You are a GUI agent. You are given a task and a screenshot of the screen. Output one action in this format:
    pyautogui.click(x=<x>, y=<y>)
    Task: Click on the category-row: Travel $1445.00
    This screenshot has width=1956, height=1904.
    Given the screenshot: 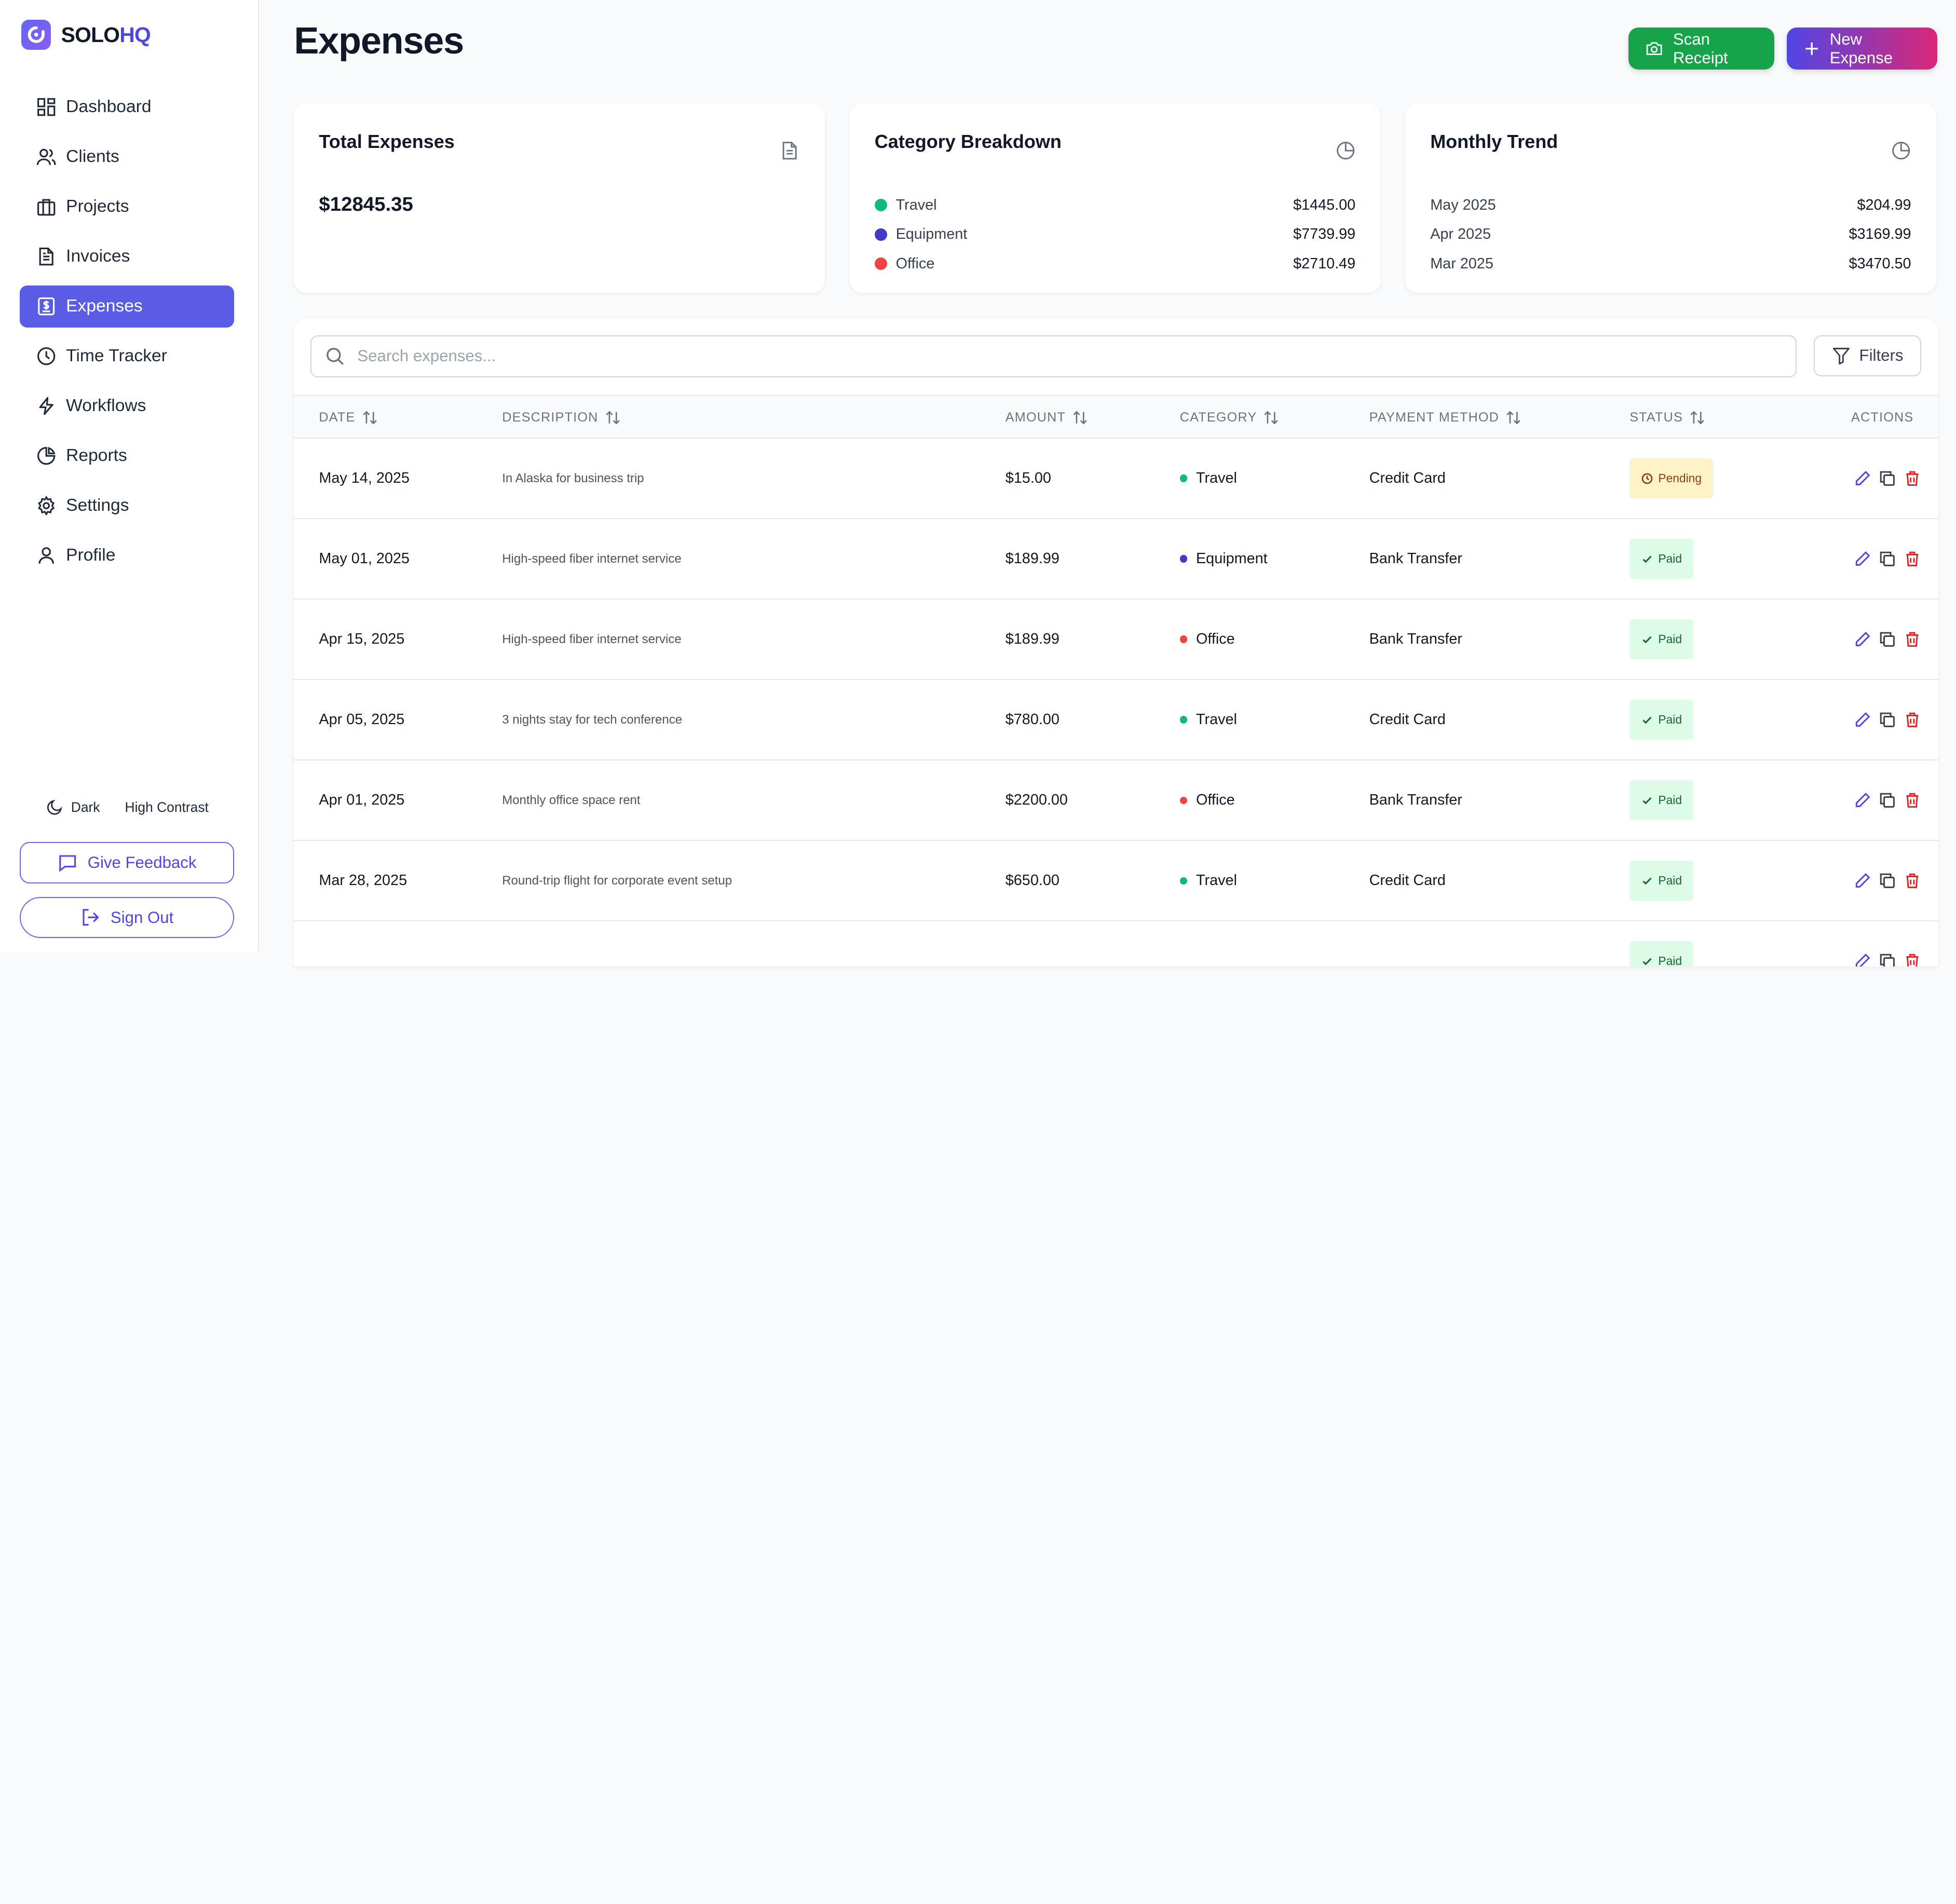 What is the action you would take?
    pyautogui.click(x=1114, y=205)
    